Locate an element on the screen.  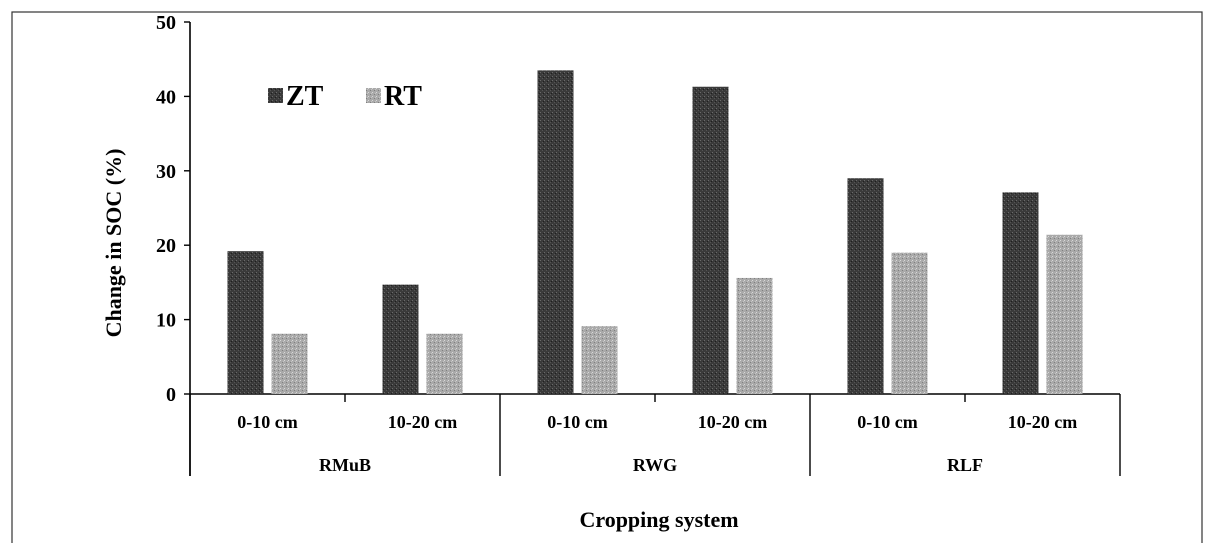
y-axis-title: Change in SOC (%) is located at coordinates (113, 243).